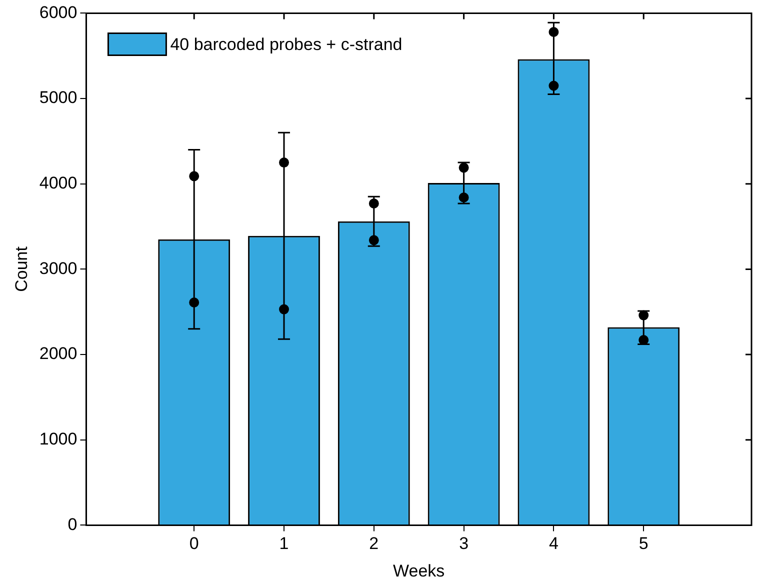 This screenshot has width=757, height=588. What do you see at coordinates (58, 439) in the screenshot?
I see `y-tick-label: 1000` at bounding box center [58, 439].